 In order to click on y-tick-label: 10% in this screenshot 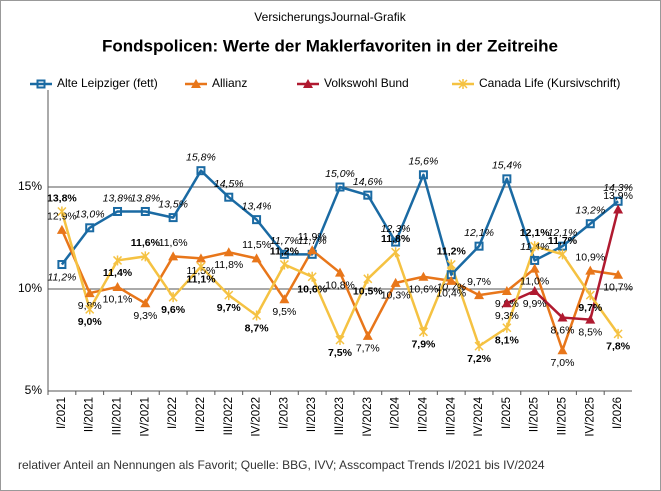, I will do `click(30, 288)`.